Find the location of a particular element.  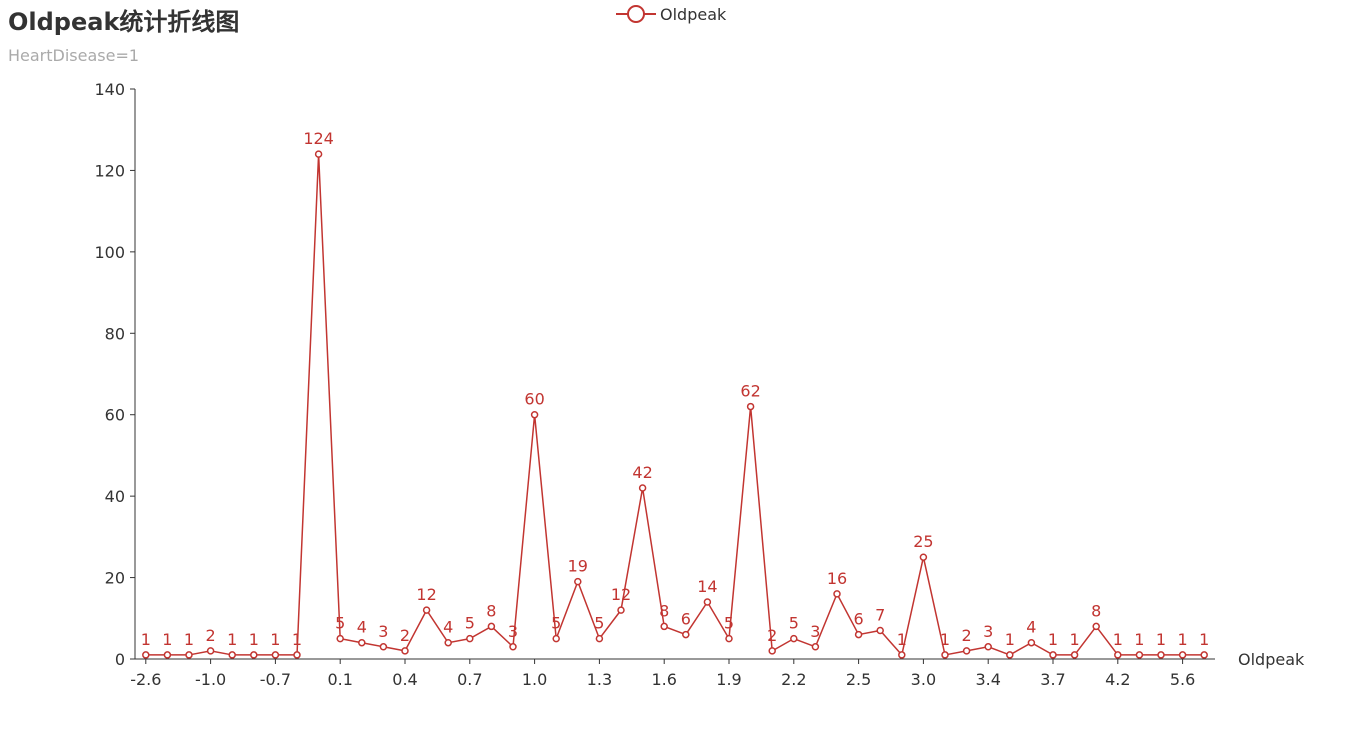

x-tick-label: 3.0 is located at coordinates (923, 679).